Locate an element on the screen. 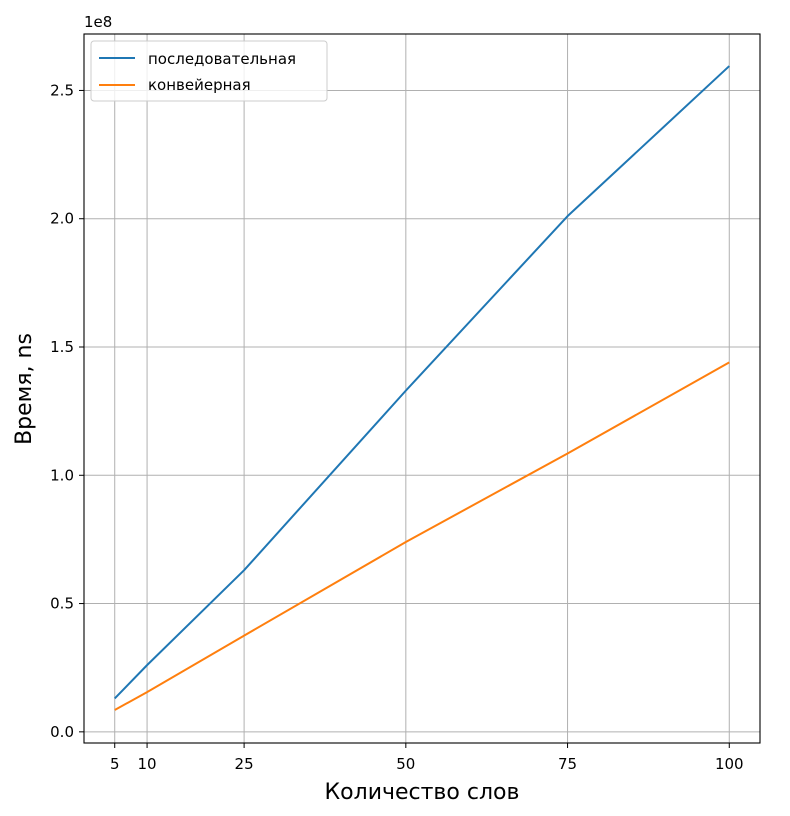 The width and height of the screenshot is (790, 816). legend: последовательная конвейерная is located at coordinates (209, 71).